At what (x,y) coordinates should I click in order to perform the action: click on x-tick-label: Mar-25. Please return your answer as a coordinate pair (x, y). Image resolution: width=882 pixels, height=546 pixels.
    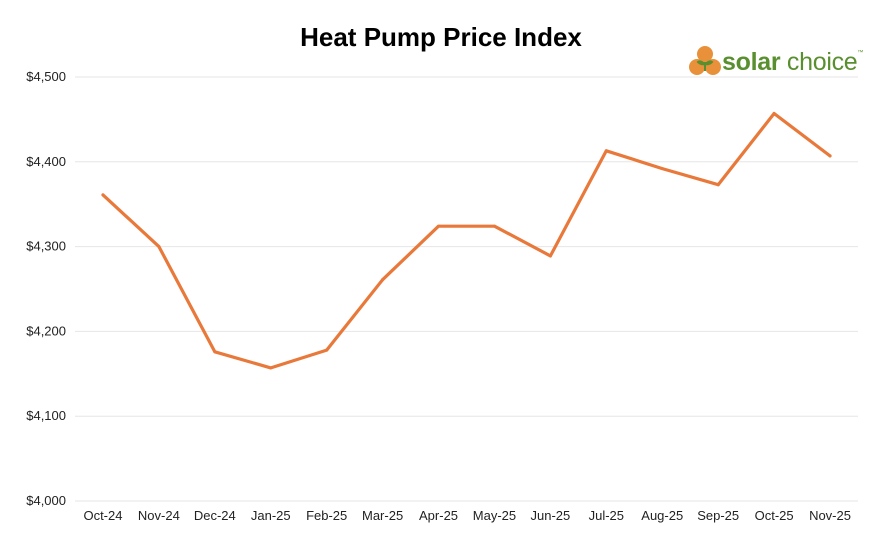
    Looking at the image, I should click on (382, 515).